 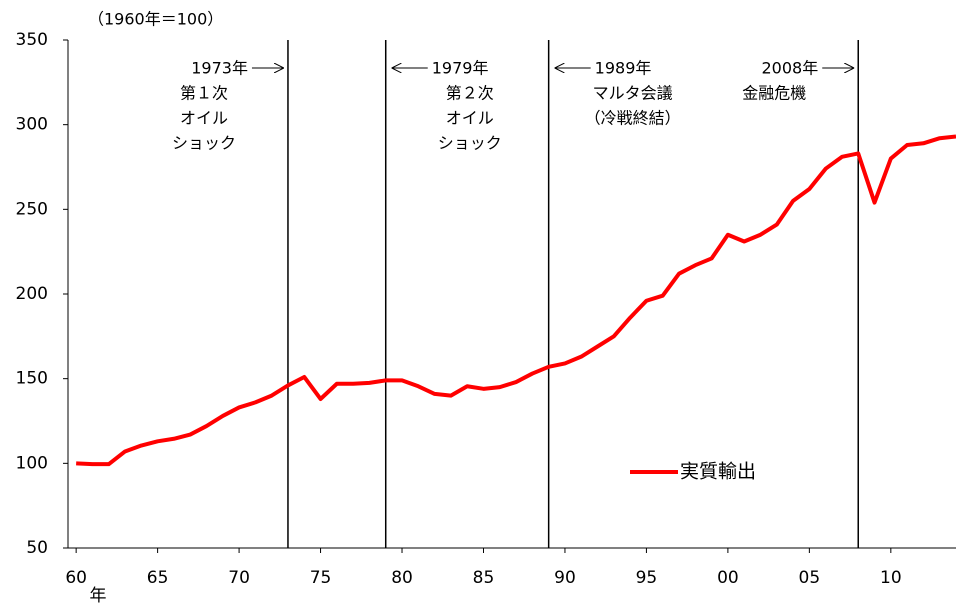 What do you see at coordinates (470, 93) in the screenshot?
I see `annotation-text: 第２次` at bounding box center [470, 93].